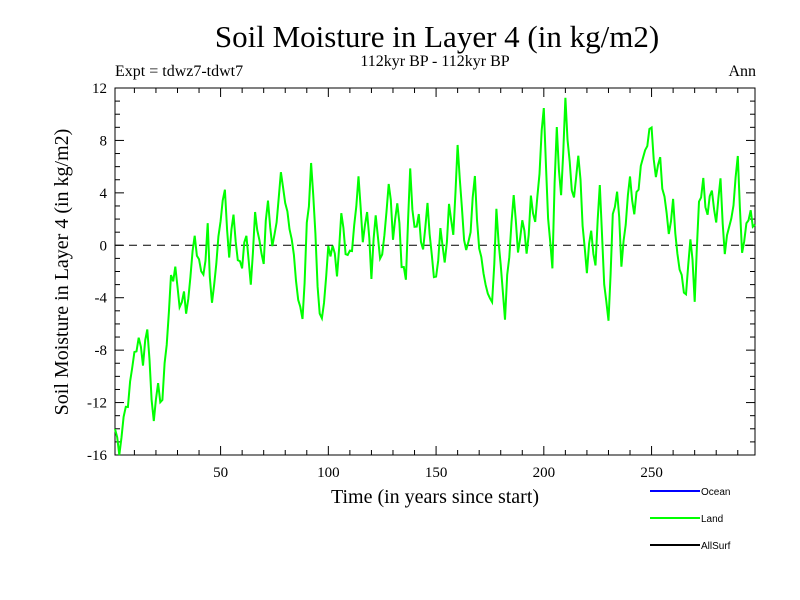  Describe the element at coordinates (101, 299) in the screenshot. I see `y-tick-label: -4` at that location.